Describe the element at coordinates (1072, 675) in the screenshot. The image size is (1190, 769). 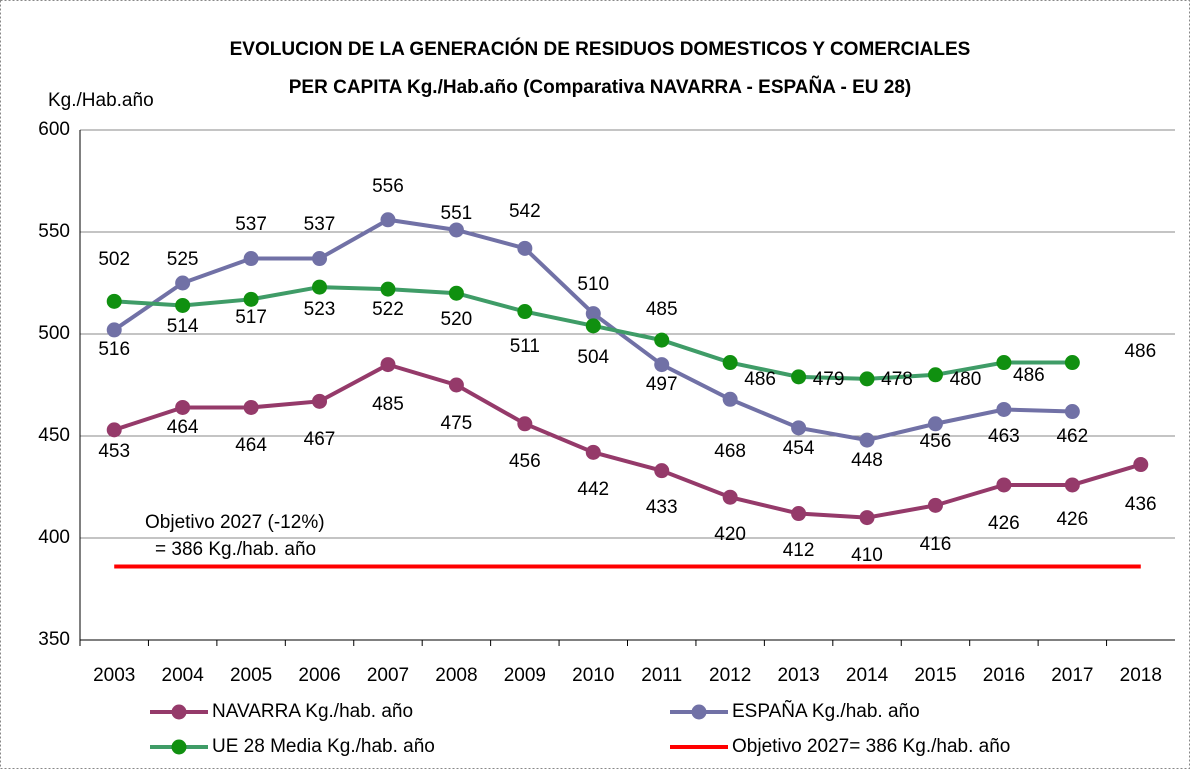
I see `x-tick-label: 2017` at that location.